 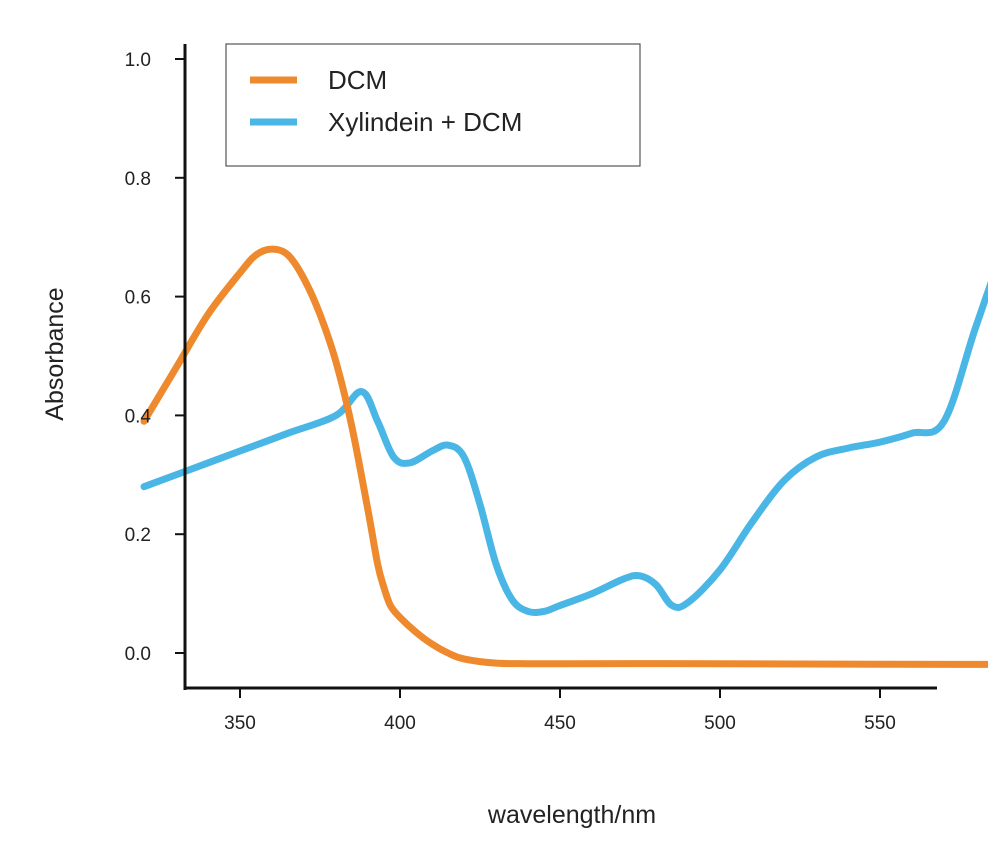 What do you see at coordinates (880, 723) in the screenshot?
I see `x-tick-label: 550` at bounding box center [880, 723].